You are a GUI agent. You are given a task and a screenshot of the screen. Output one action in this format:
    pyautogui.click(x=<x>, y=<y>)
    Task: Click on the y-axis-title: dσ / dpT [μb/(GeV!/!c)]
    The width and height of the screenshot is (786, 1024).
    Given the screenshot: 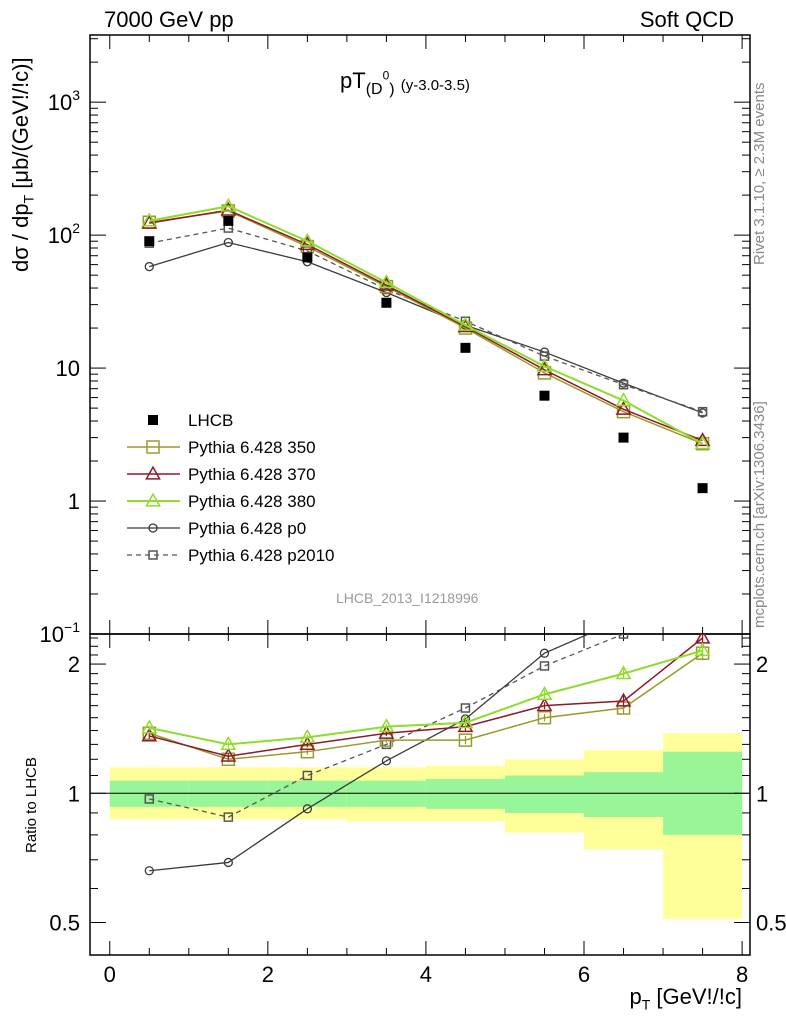 What is the action you would take?
    pyautogui.click(x=22, y=164)
    